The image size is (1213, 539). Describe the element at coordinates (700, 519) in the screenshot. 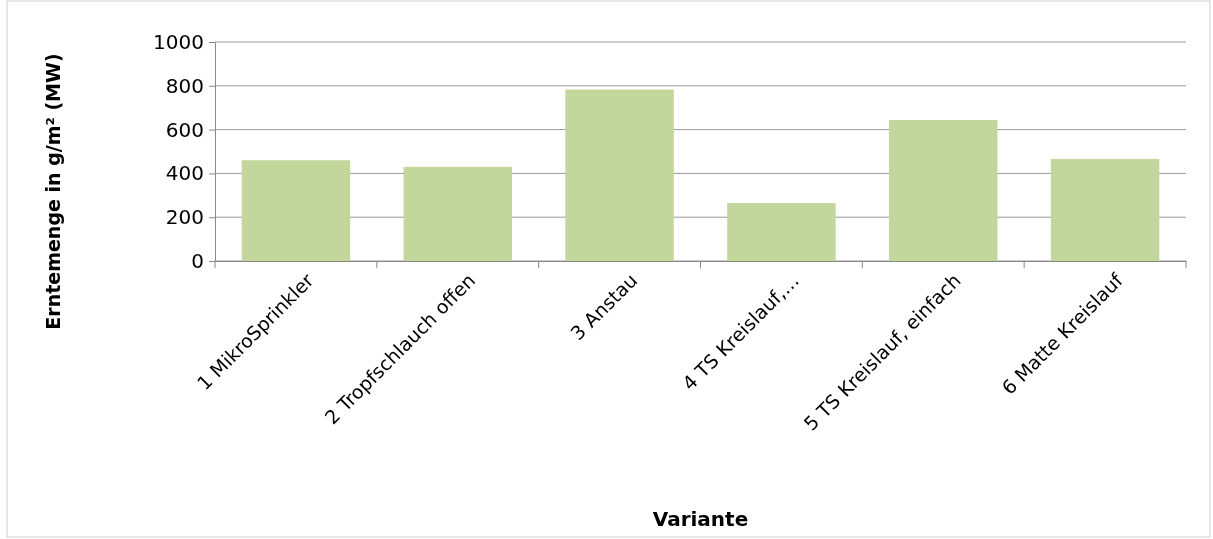

I see `x-axis-title: Variante` at that location.